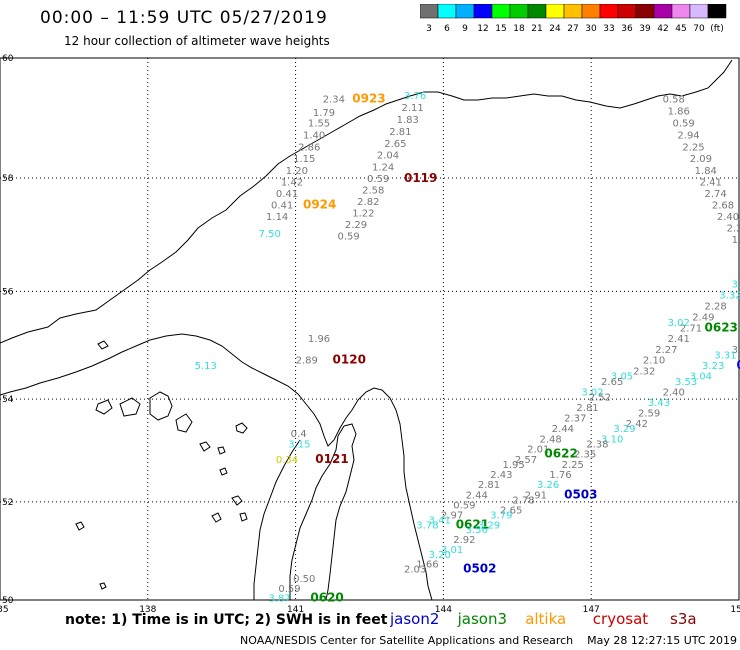 This screenshot has width=740, height=650. What do you see at coordinates (429, 29) in the screenshot?
I see `scale-label: 3` at bounding box center [429, 29].